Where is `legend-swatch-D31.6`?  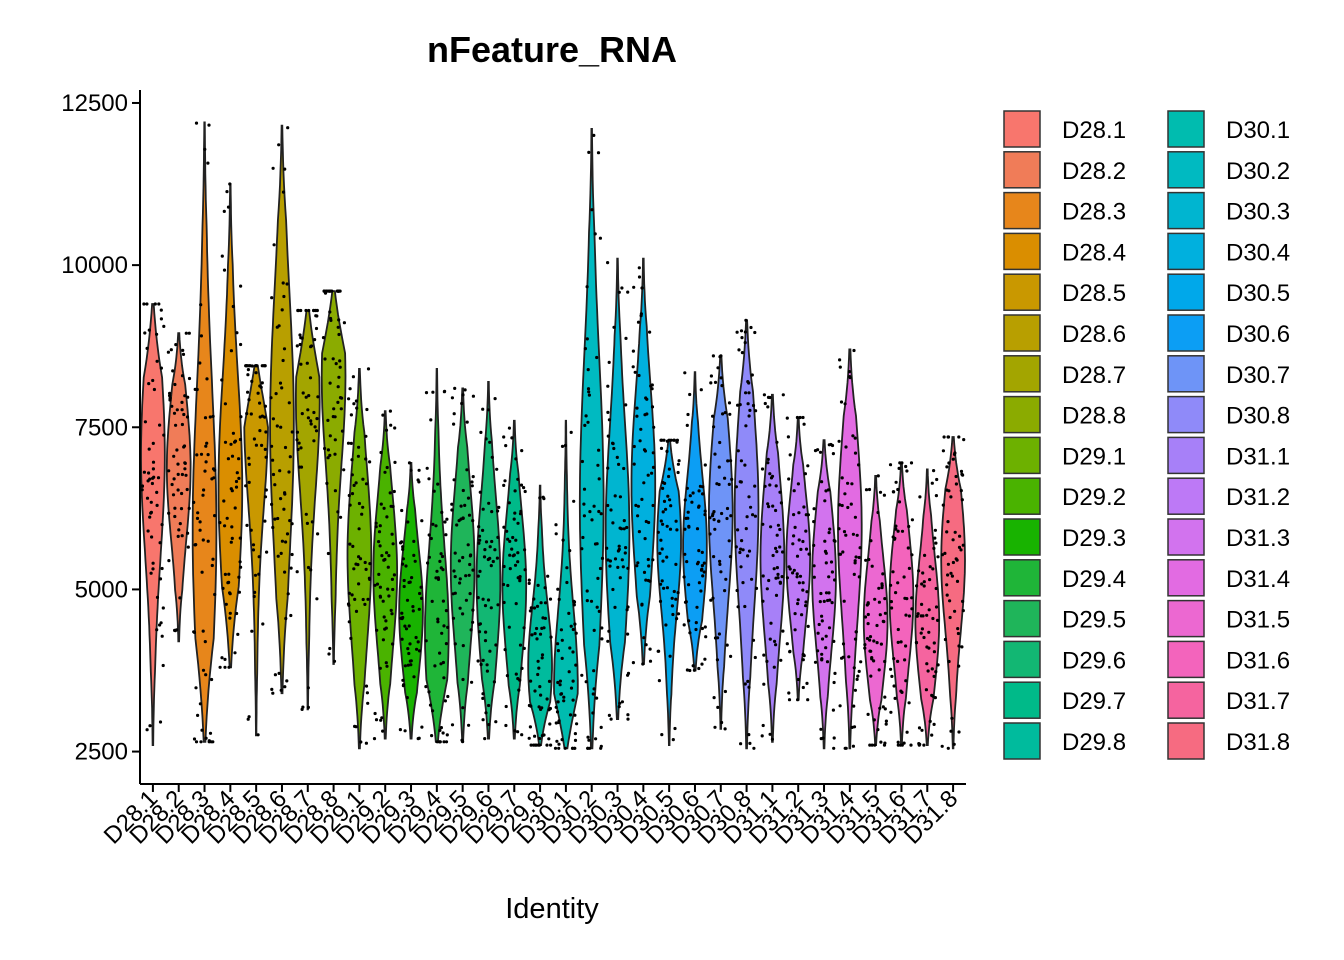
legend-swatch-D31.6 is located at coordinates (1186, 659).